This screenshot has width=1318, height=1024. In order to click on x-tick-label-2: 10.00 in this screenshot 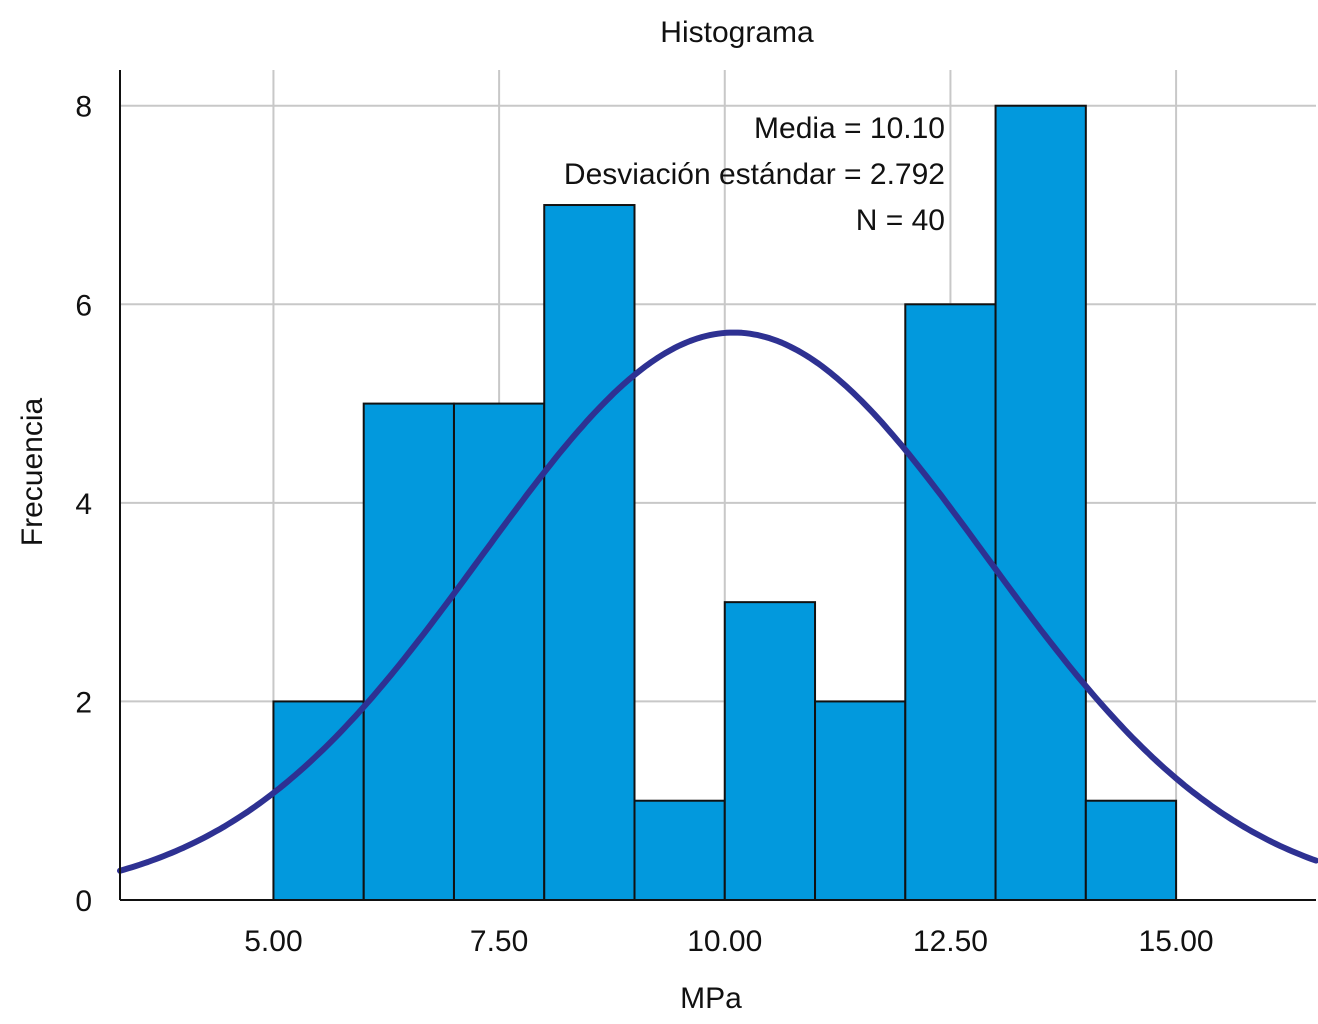, I will do `click(724, 941)`.